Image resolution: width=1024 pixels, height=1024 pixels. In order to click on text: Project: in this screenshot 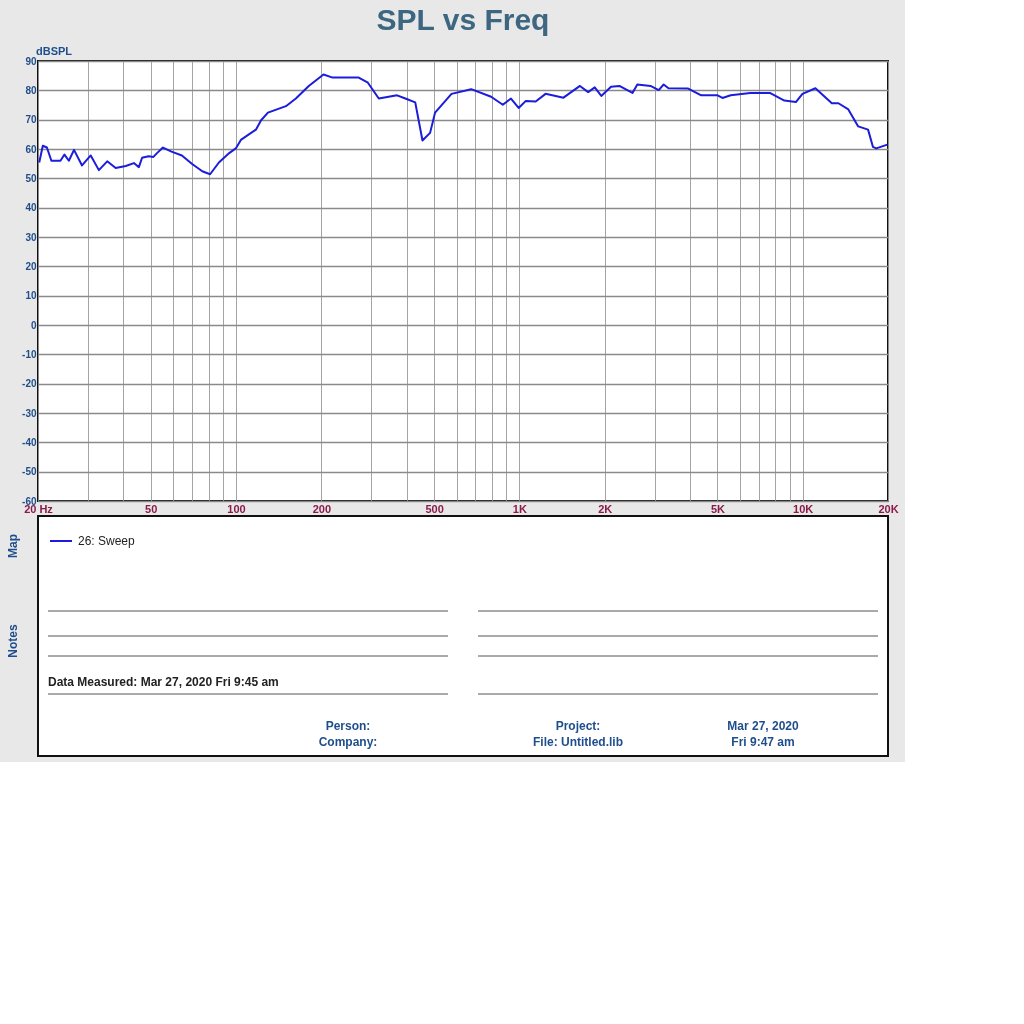, I will do `click(578, 726)`.